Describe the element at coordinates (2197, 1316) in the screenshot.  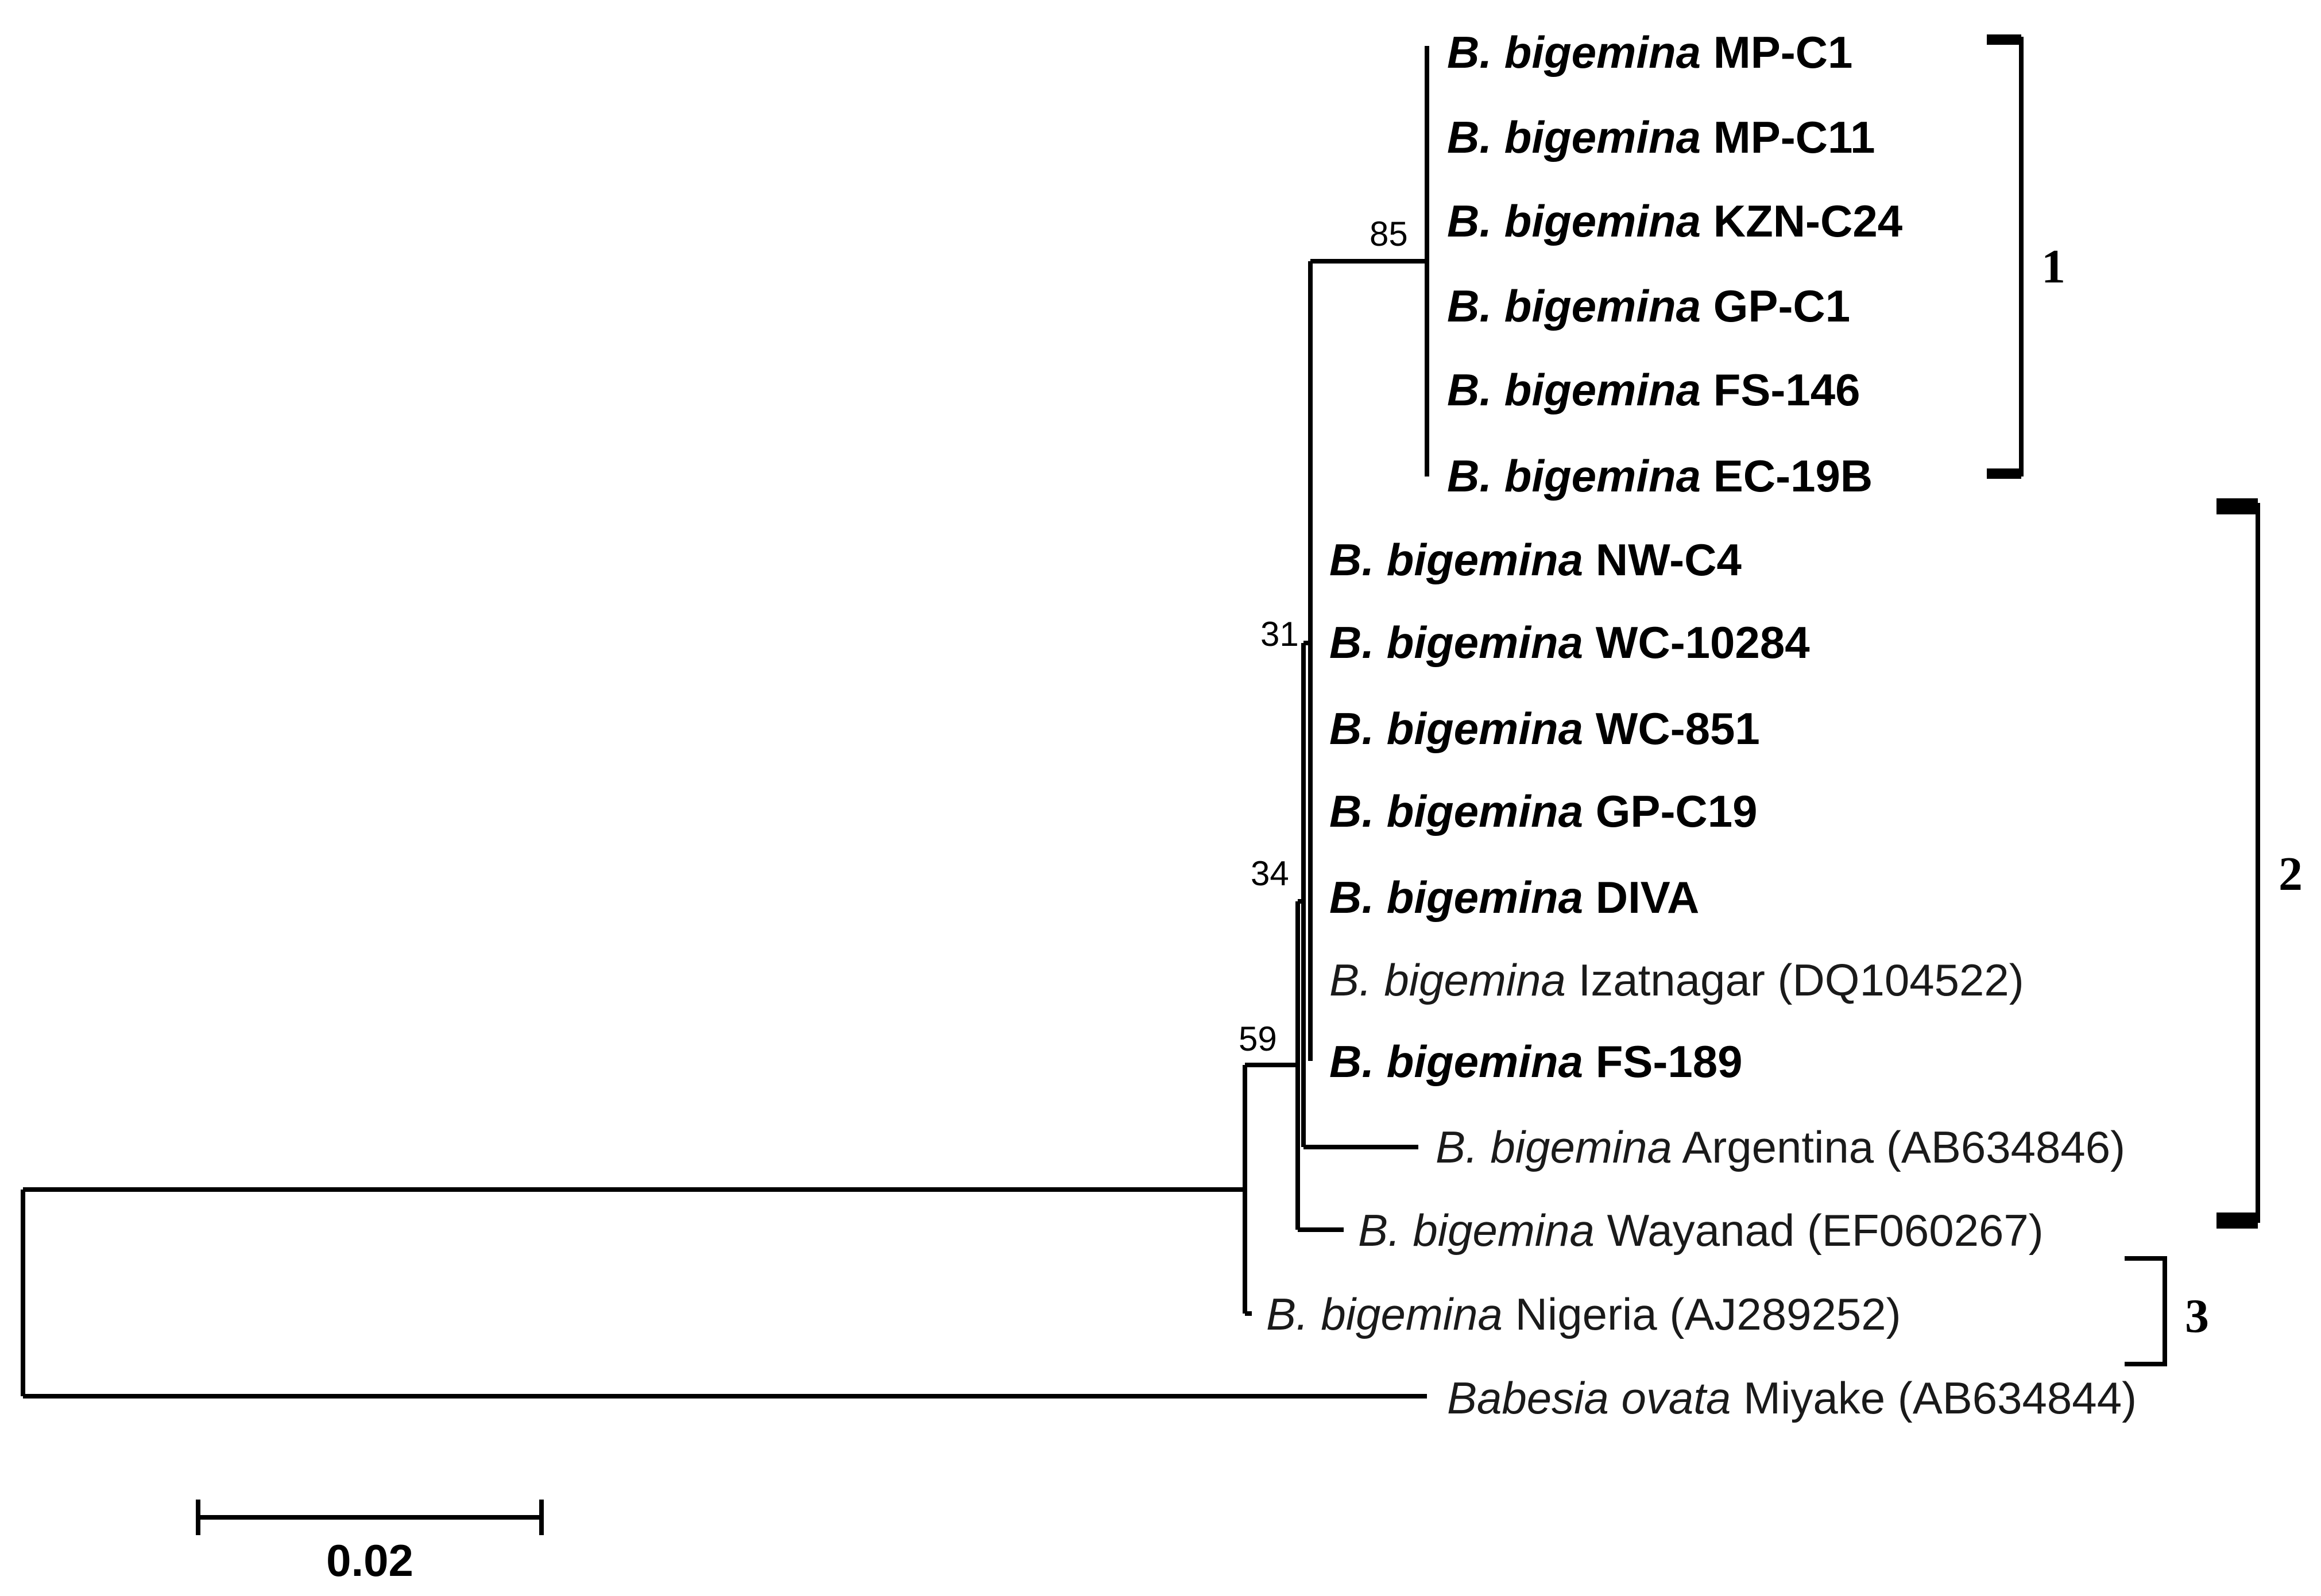
I see `clade-label-3: 3` at that location.